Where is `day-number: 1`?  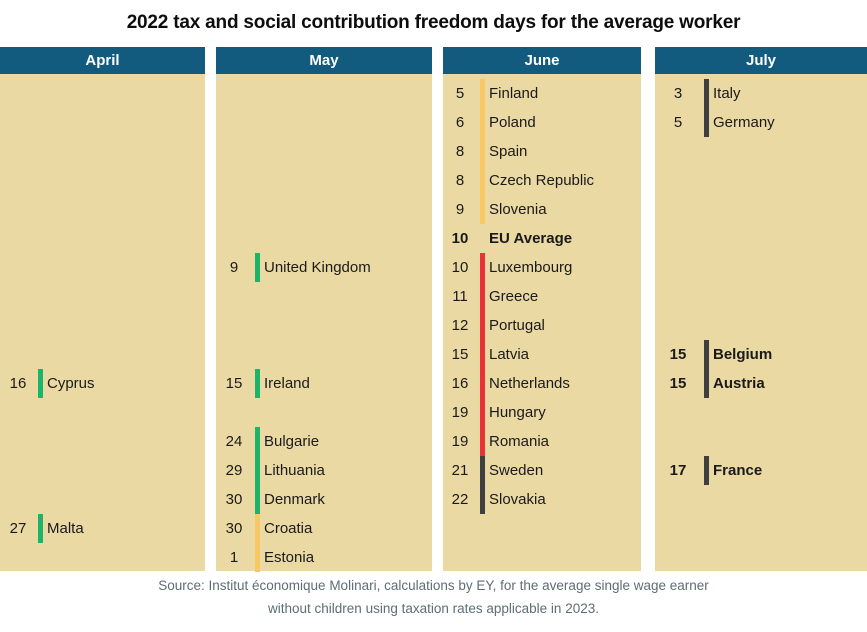 day-number: 1 is located at coordinates (234, 557).